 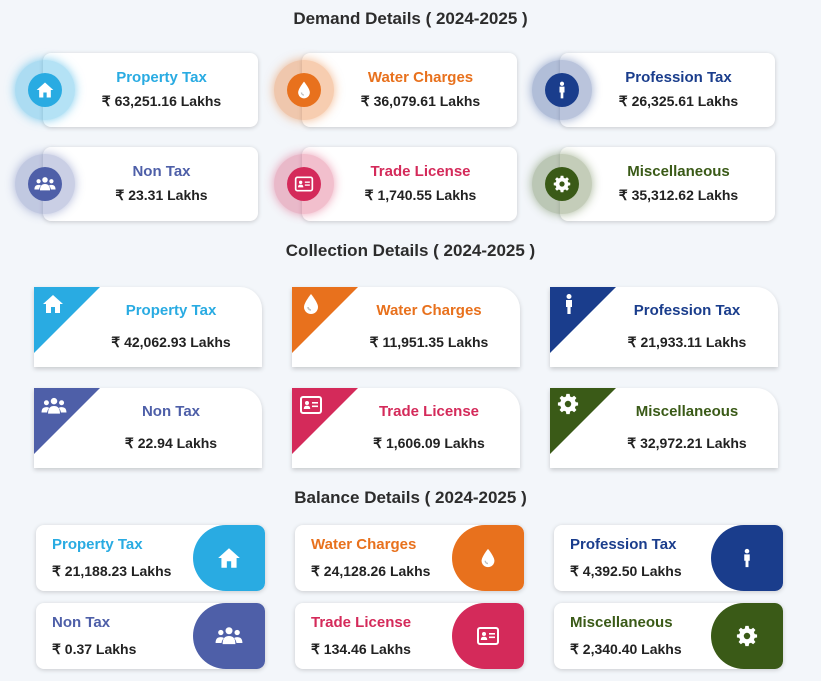 What do you see at coordinates (420, 101) in the screenshot?
I see `demand-value: ₹ 36,079.61 Lakhs` at bounding box center [420, 101].